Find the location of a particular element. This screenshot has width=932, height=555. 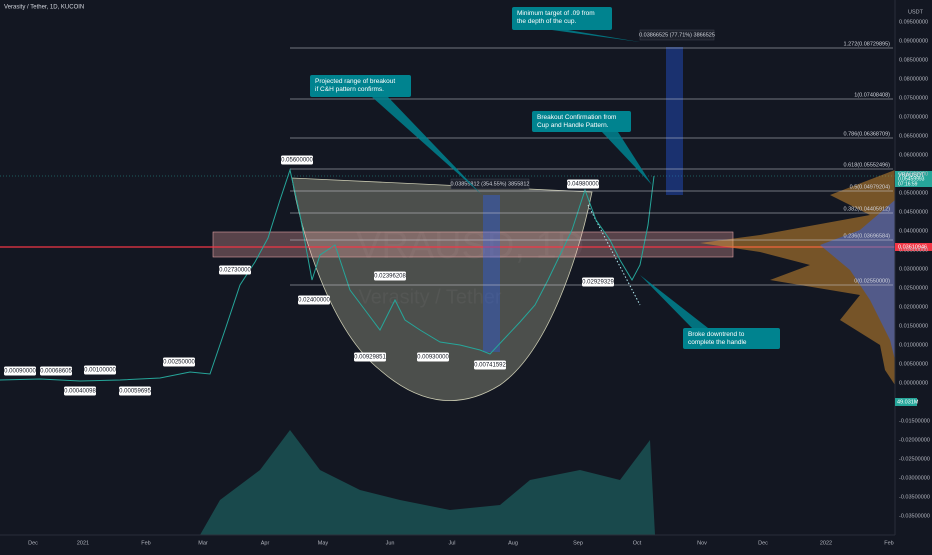

price-label: 0.00250000 is located at coordinates (179, 363).